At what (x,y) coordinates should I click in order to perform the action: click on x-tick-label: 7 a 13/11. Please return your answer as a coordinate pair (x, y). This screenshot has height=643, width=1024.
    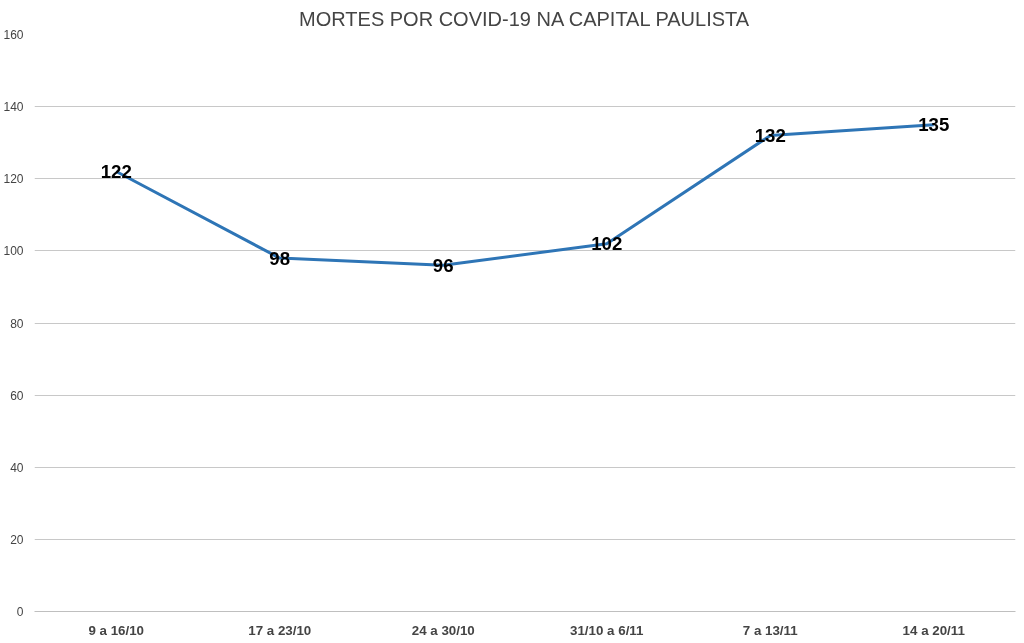
    Looking at the image, I should click on (770, 630).